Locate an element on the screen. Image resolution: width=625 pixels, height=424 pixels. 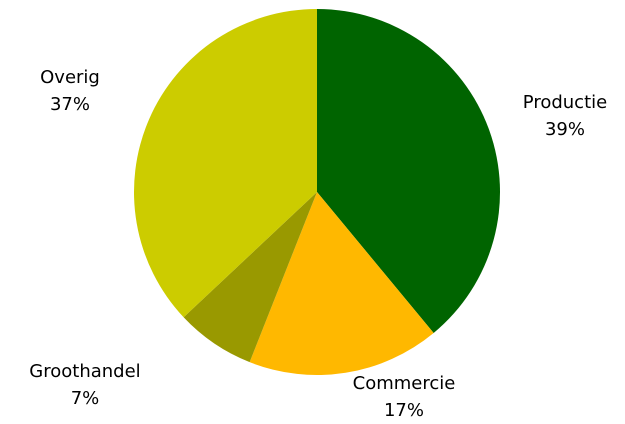
slice-value-label: 39% is located at coordinates (565, 129).